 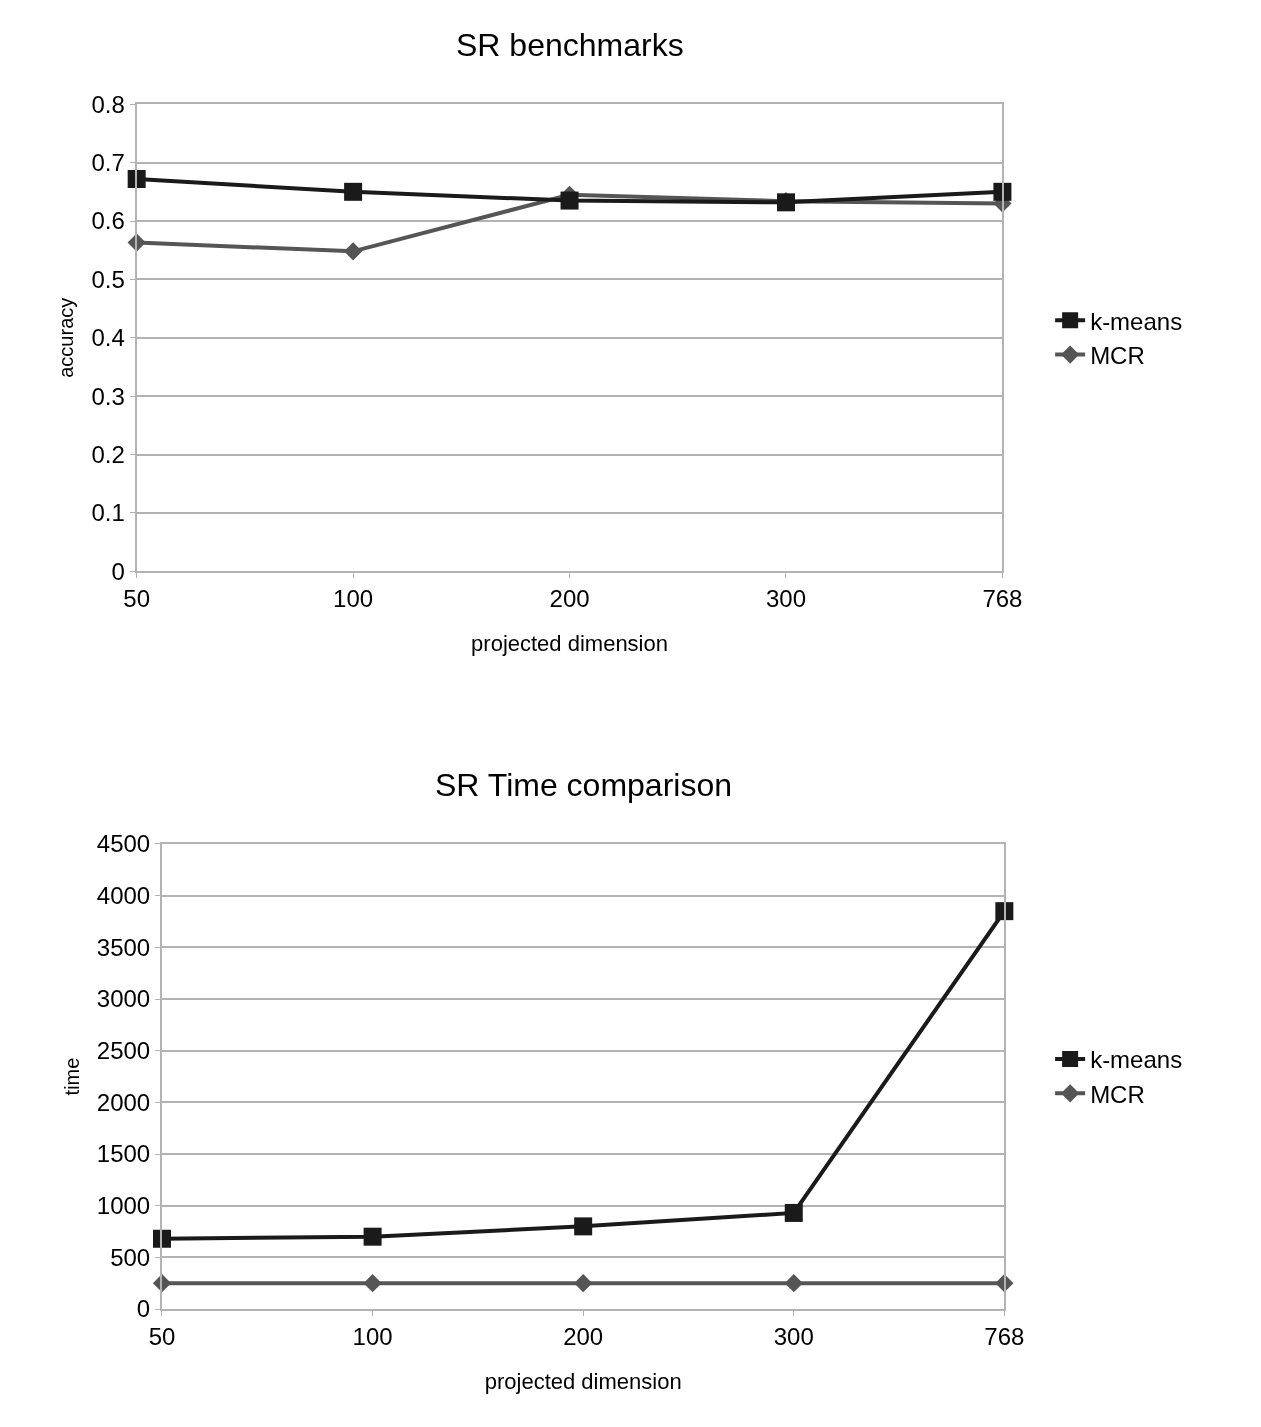 I want to click on y-tick-label: 500, so click(x=130, y=1257).